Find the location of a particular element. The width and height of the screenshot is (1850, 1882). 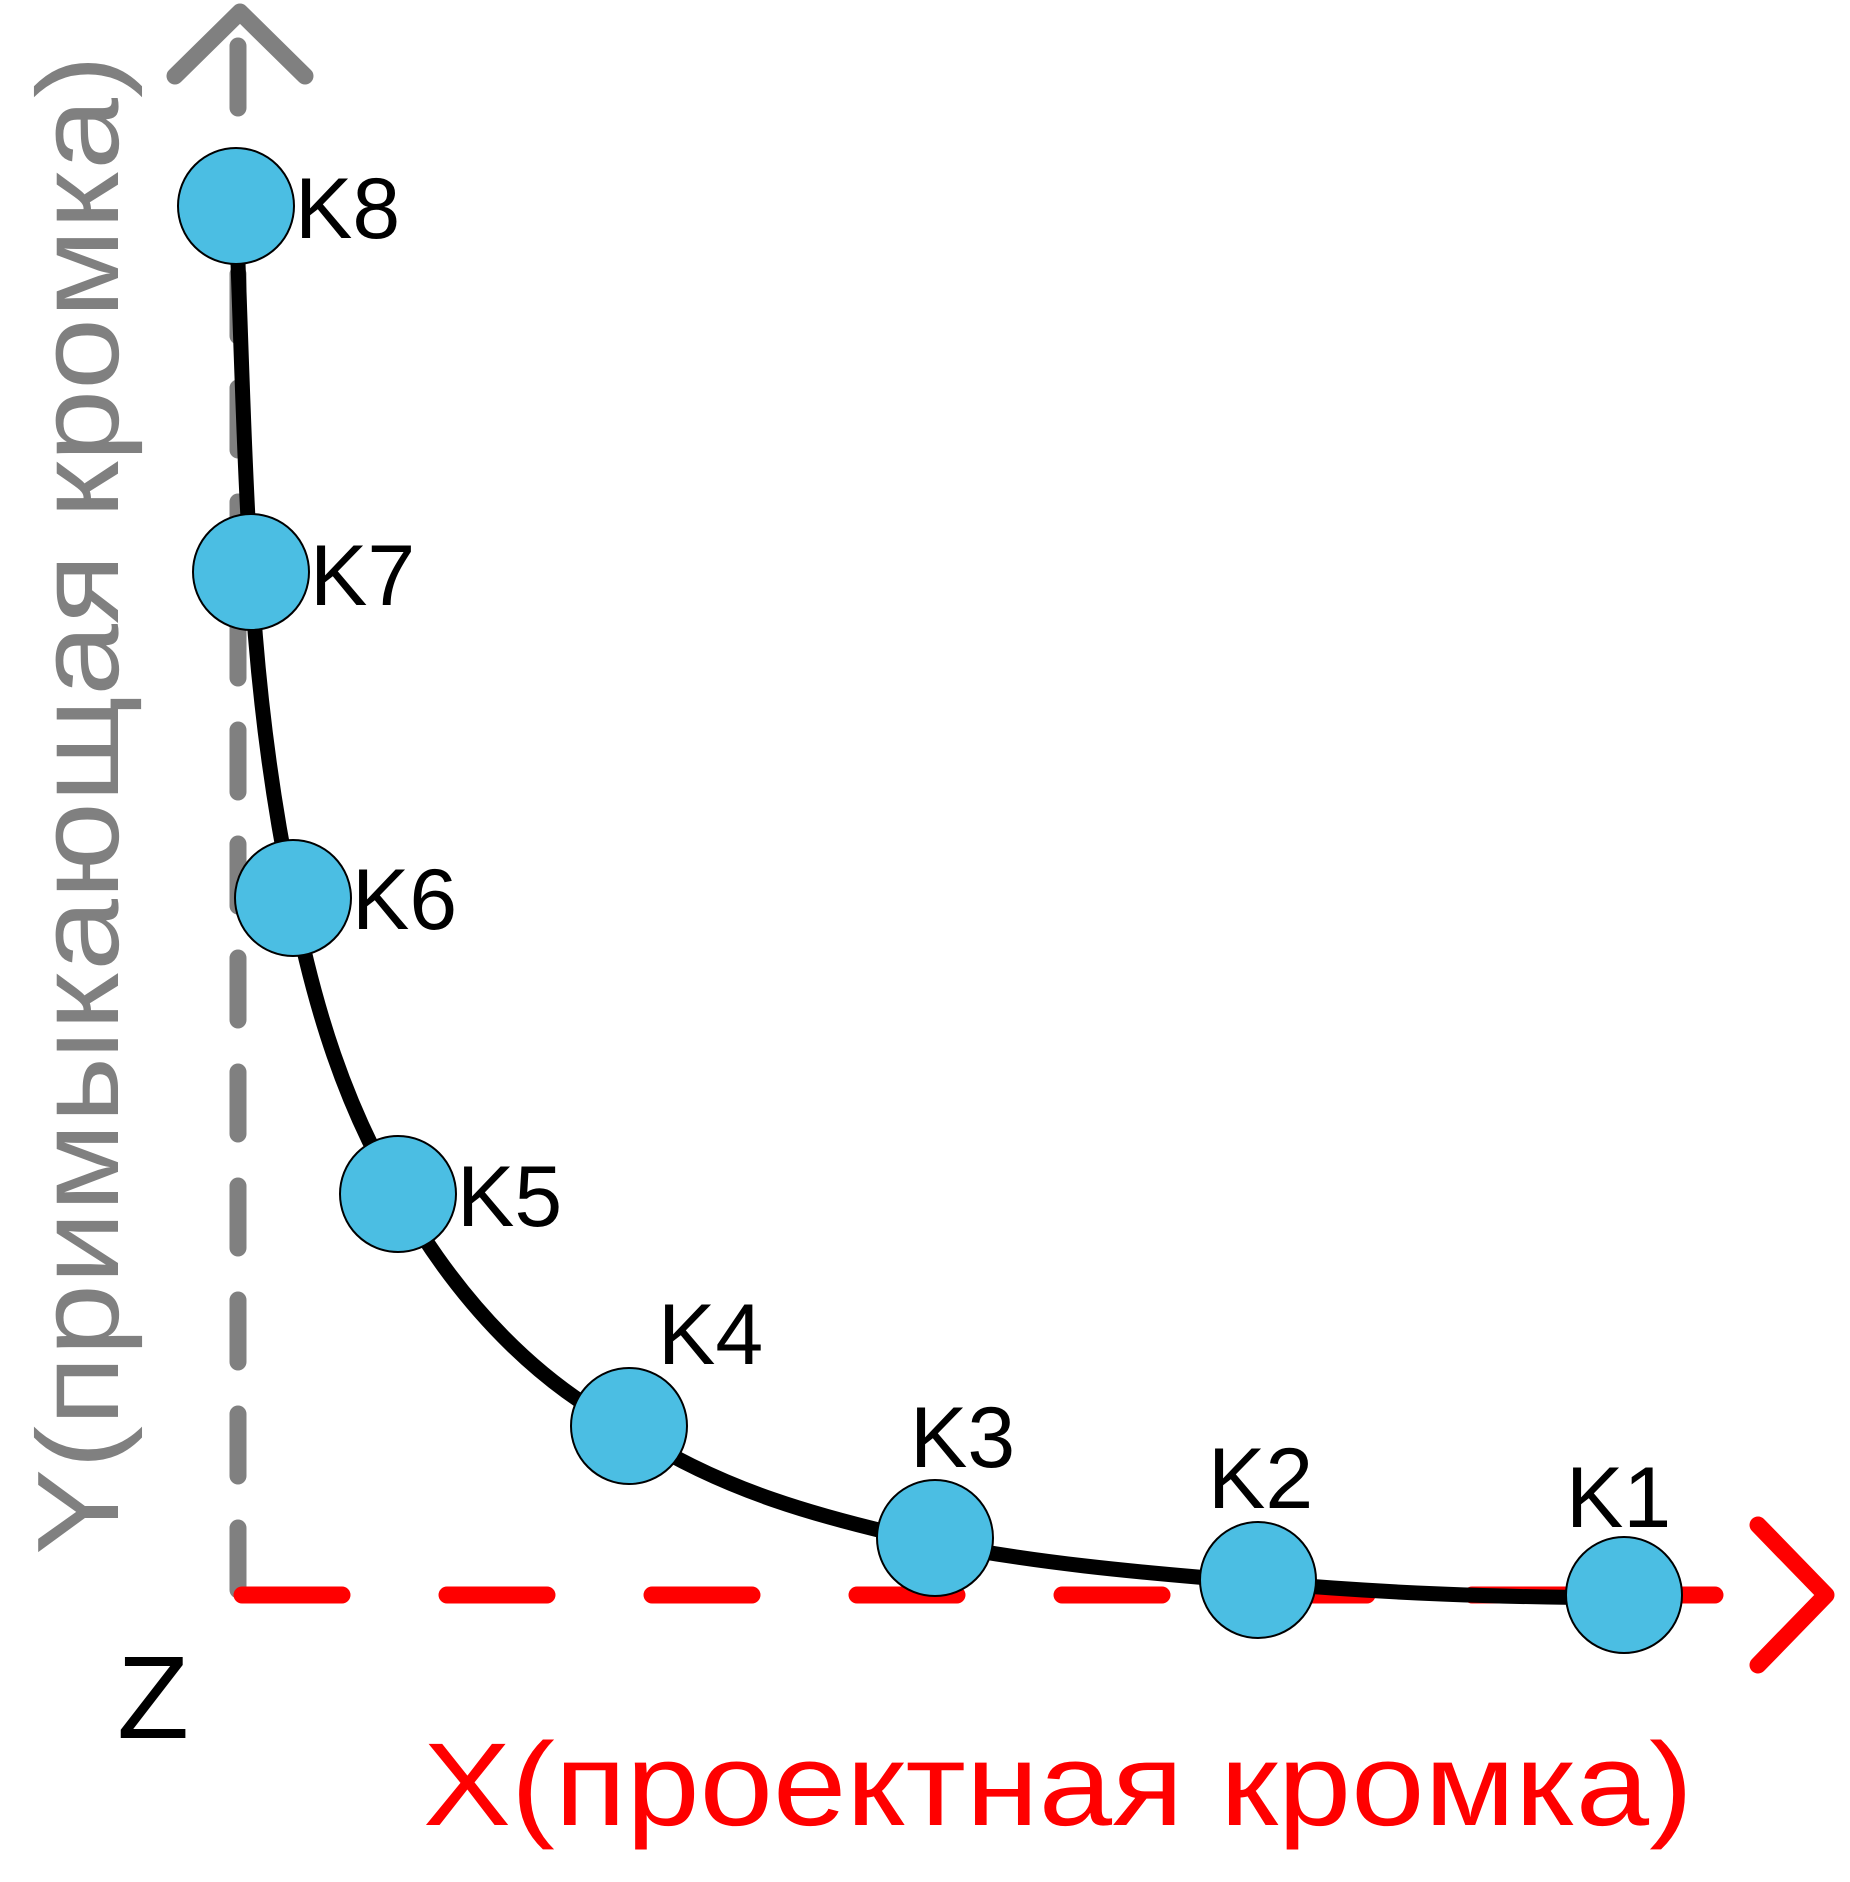

point-label: K1 is located at coordinates (1618, 1498).